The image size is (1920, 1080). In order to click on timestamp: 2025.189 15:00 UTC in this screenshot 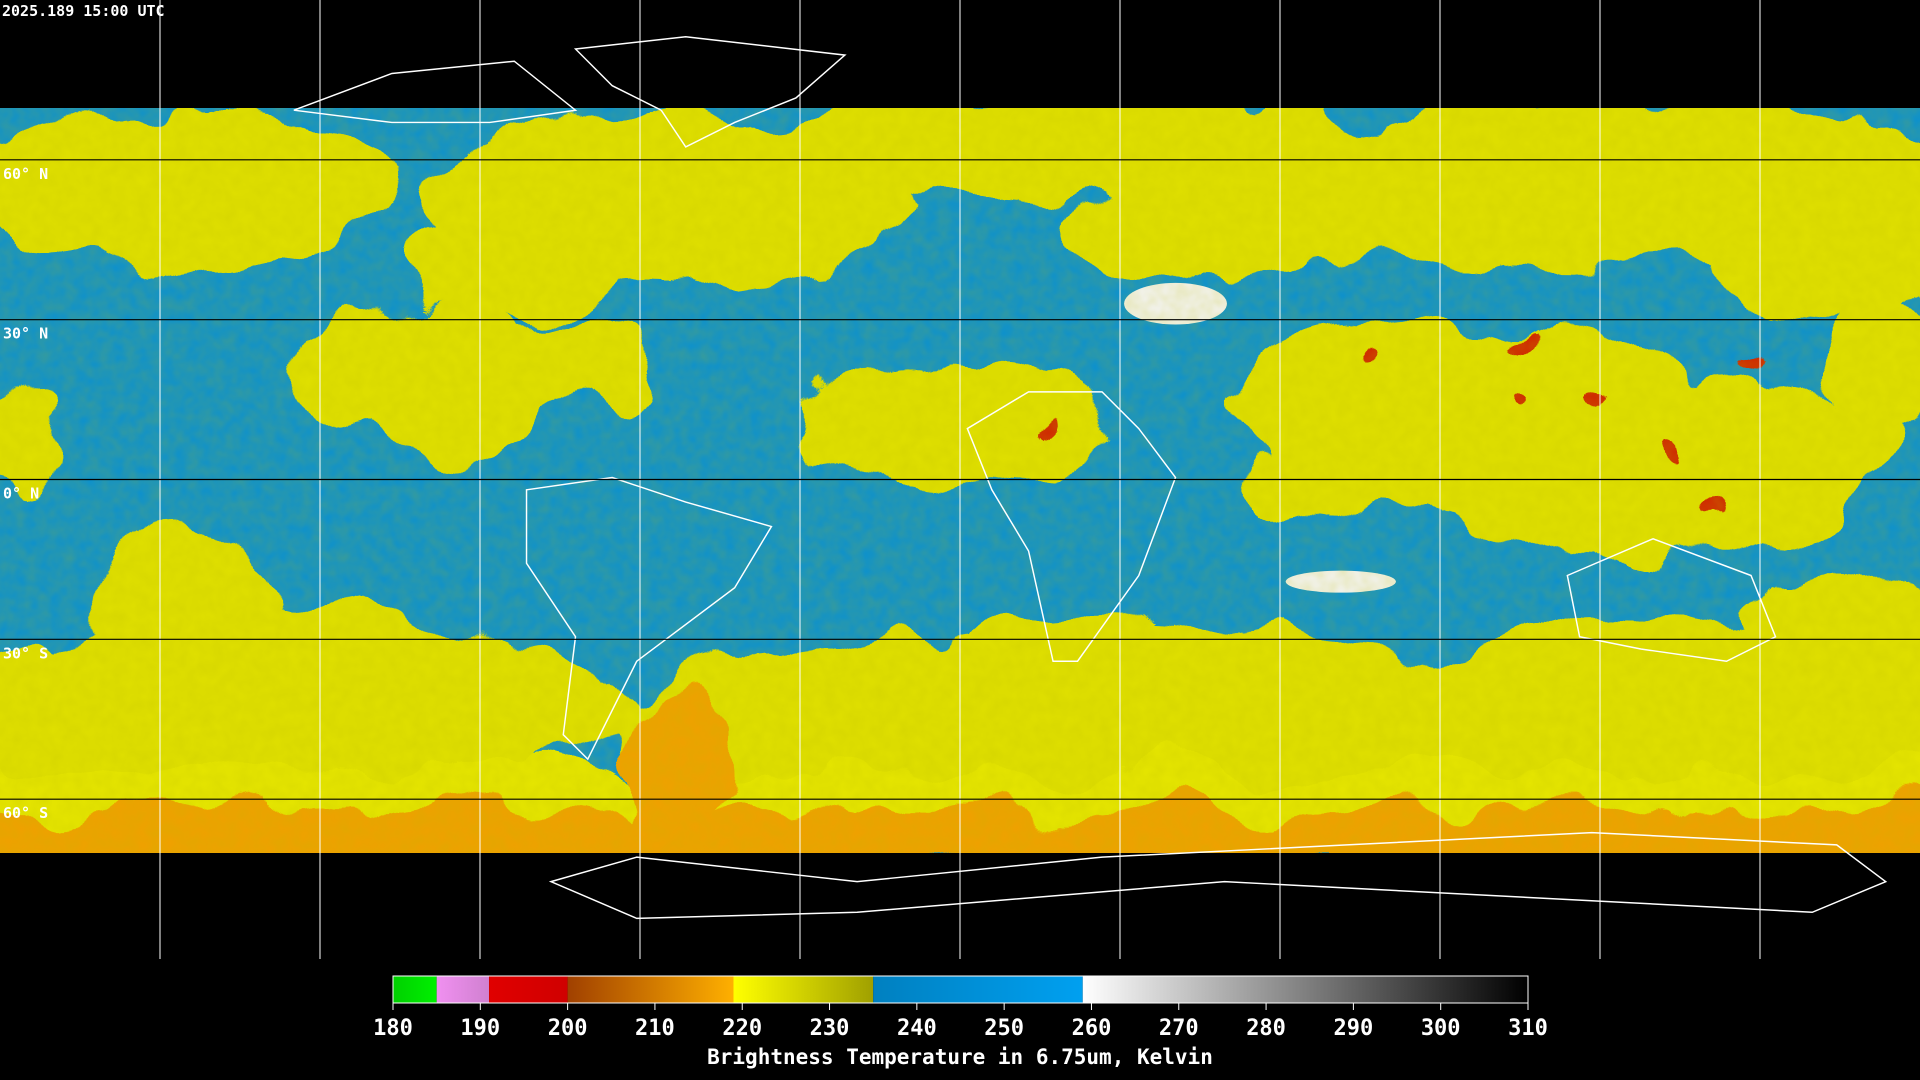, I will do `click(83, 11)`.